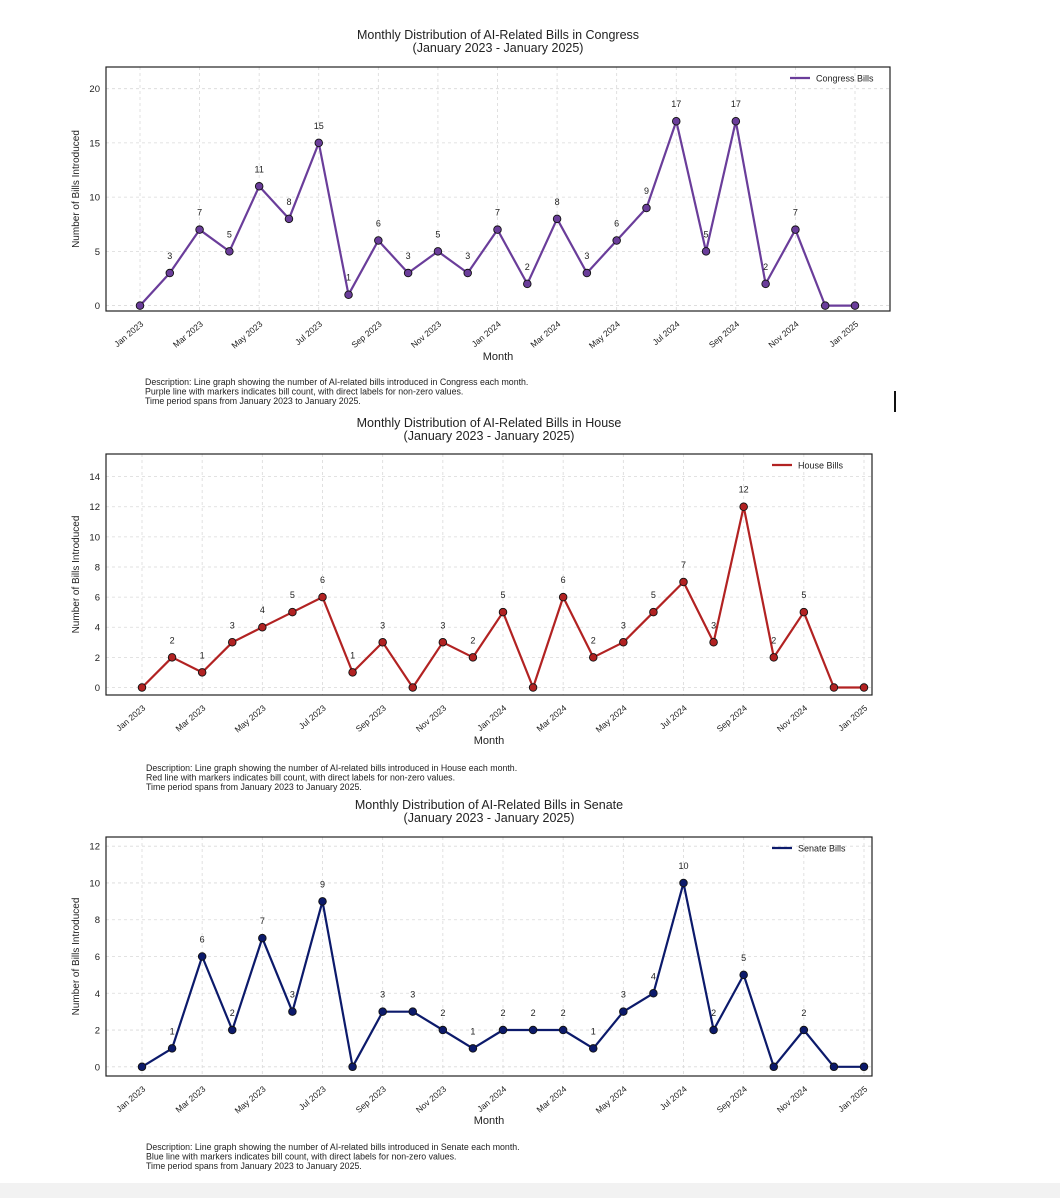  I want to click on y-tick-label: 14, so click(94, 477).